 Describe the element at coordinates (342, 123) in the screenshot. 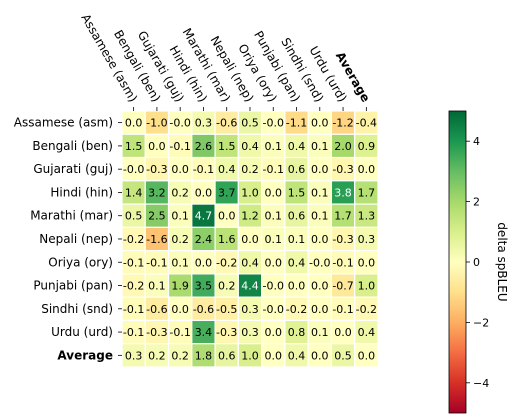

I see `cell-value-label: -1.2` at that location.